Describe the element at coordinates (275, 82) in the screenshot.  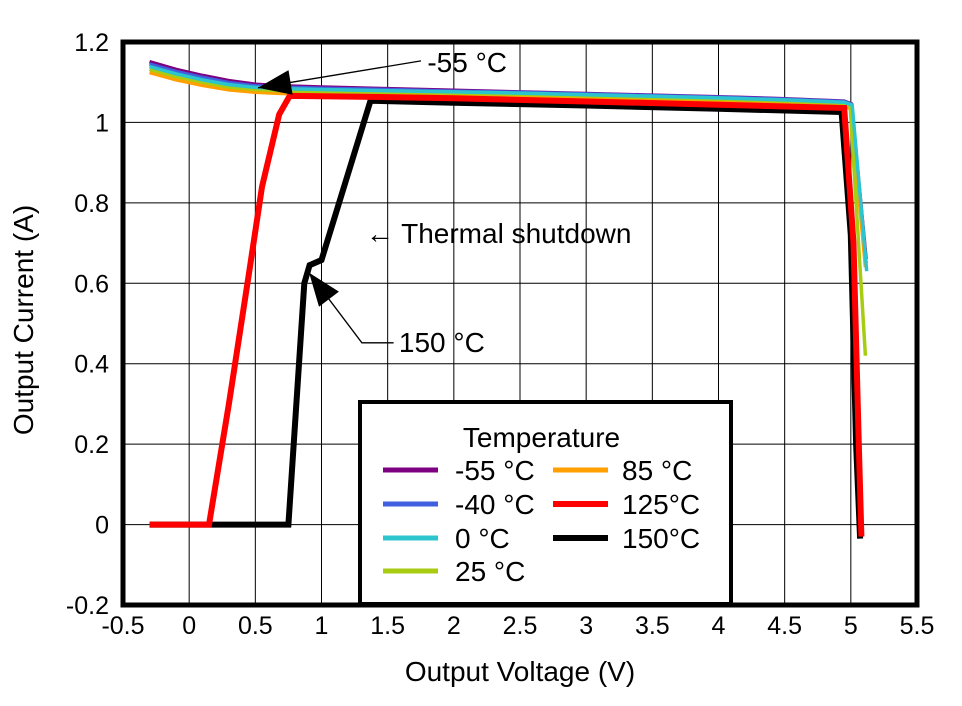
I see `ann-neg55-arrowhead` at that location.